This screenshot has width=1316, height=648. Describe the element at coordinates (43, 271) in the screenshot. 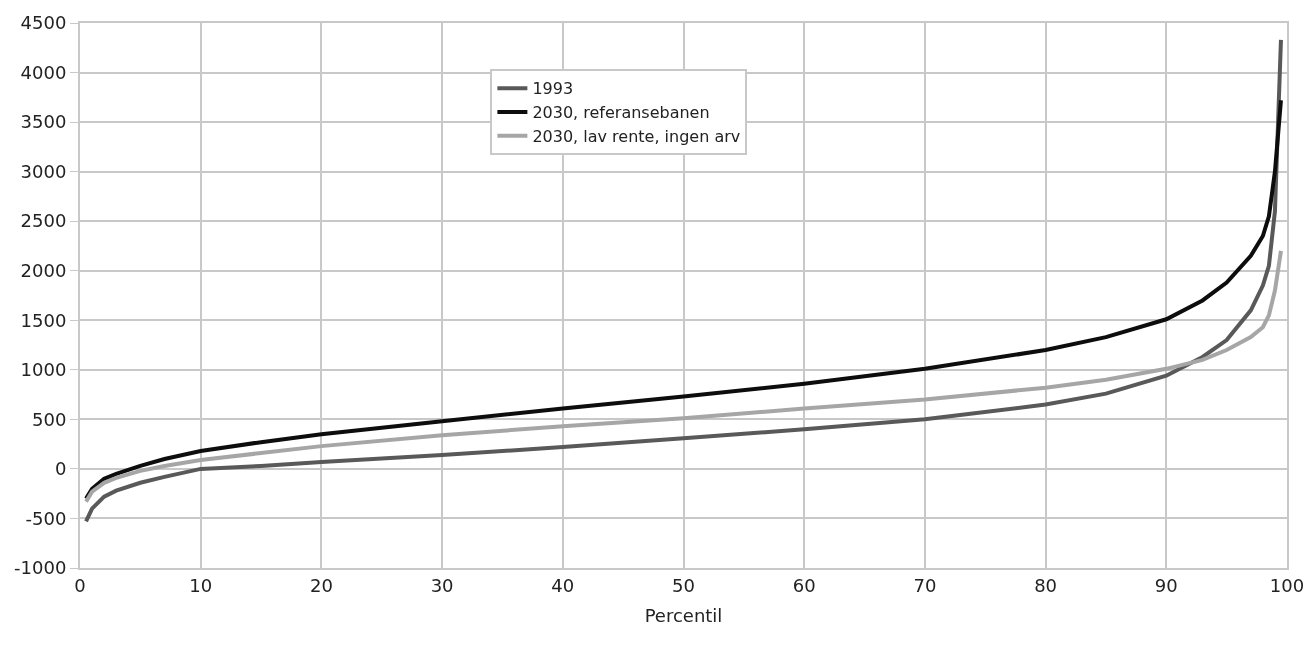

I see `y-tick-label: 2000` at that location.